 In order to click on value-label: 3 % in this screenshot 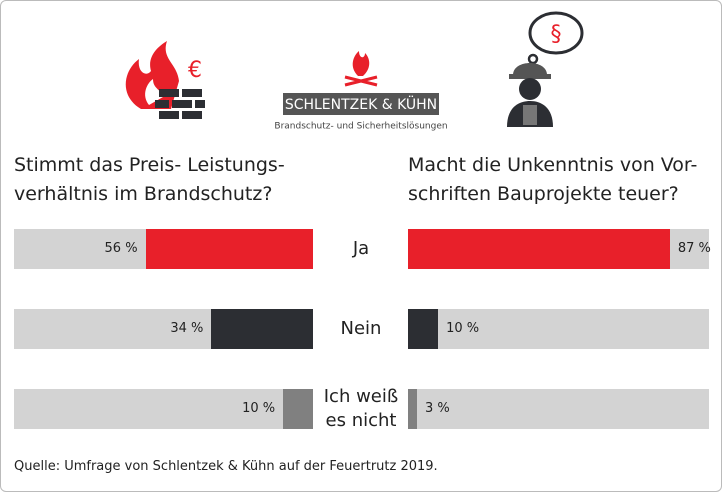, I will do `click(437, 408)`.